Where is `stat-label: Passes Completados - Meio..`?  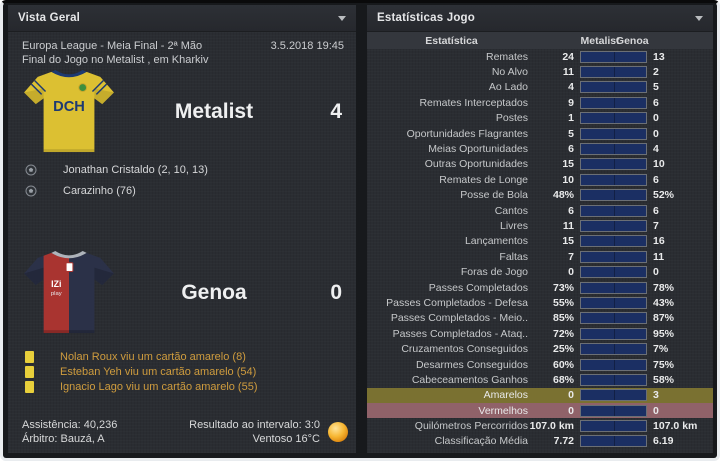
stat-label: Passes Completados - Meio.. is located at coordinates (459, 318).